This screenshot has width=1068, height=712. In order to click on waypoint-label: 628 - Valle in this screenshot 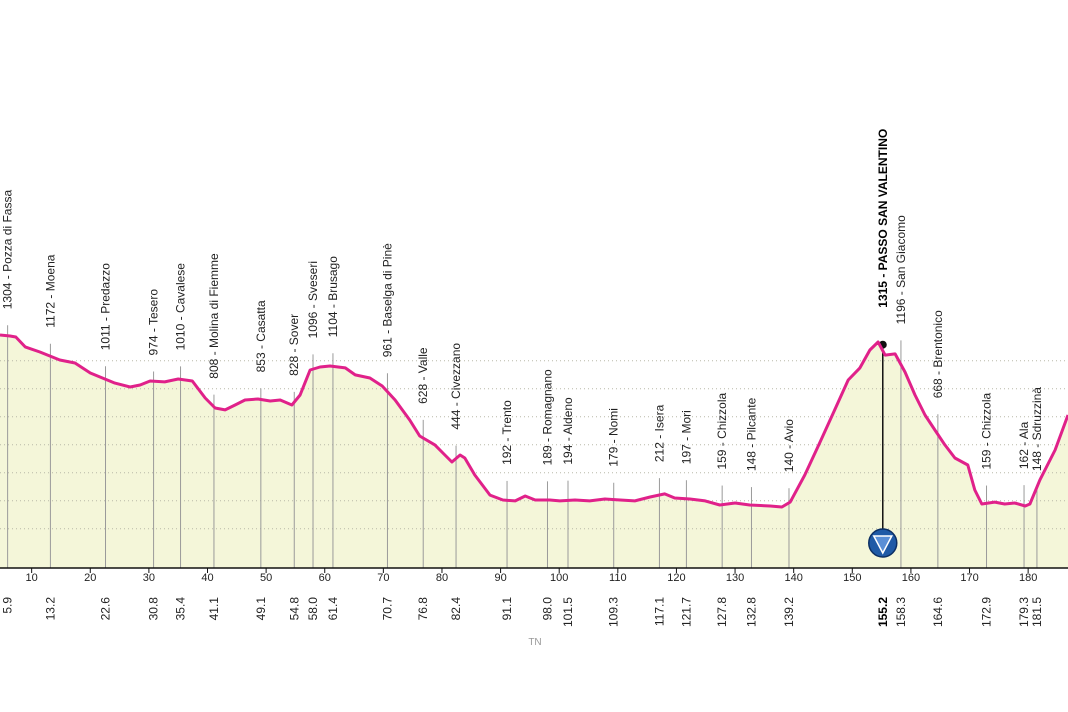, I will do `click(423, 375)`.